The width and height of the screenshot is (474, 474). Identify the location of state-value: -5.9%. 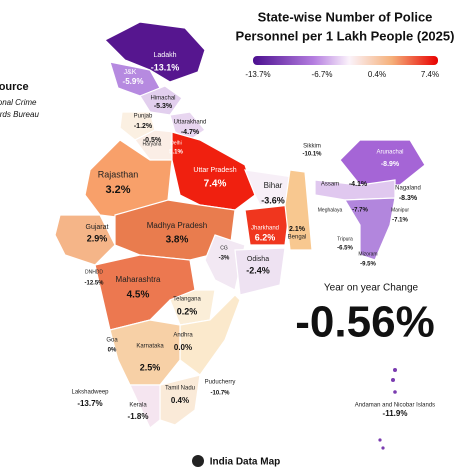
(133, 81).